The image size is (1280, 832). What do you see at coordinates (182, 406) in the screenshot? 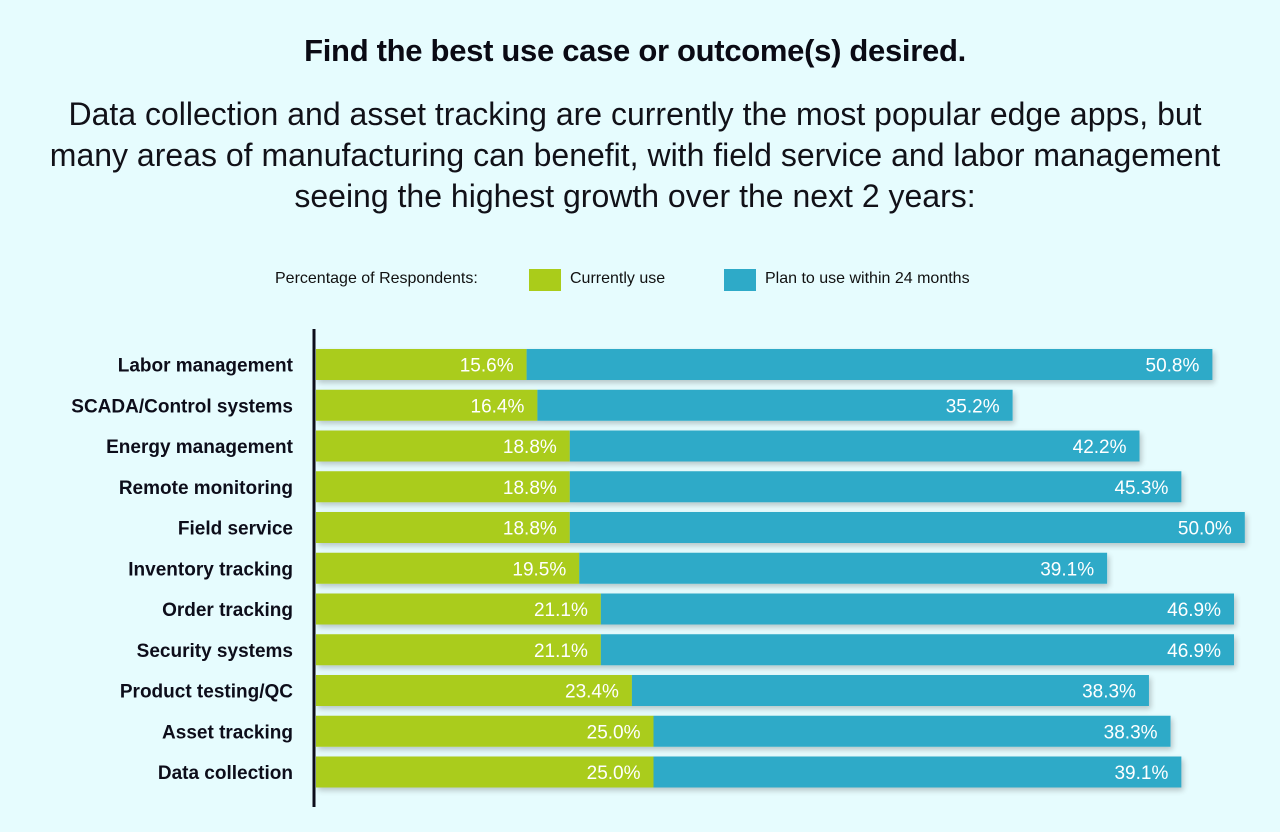
I see `category-label-scada-control-systems: SCADA/Control systems` at bounding box center [182, 406].